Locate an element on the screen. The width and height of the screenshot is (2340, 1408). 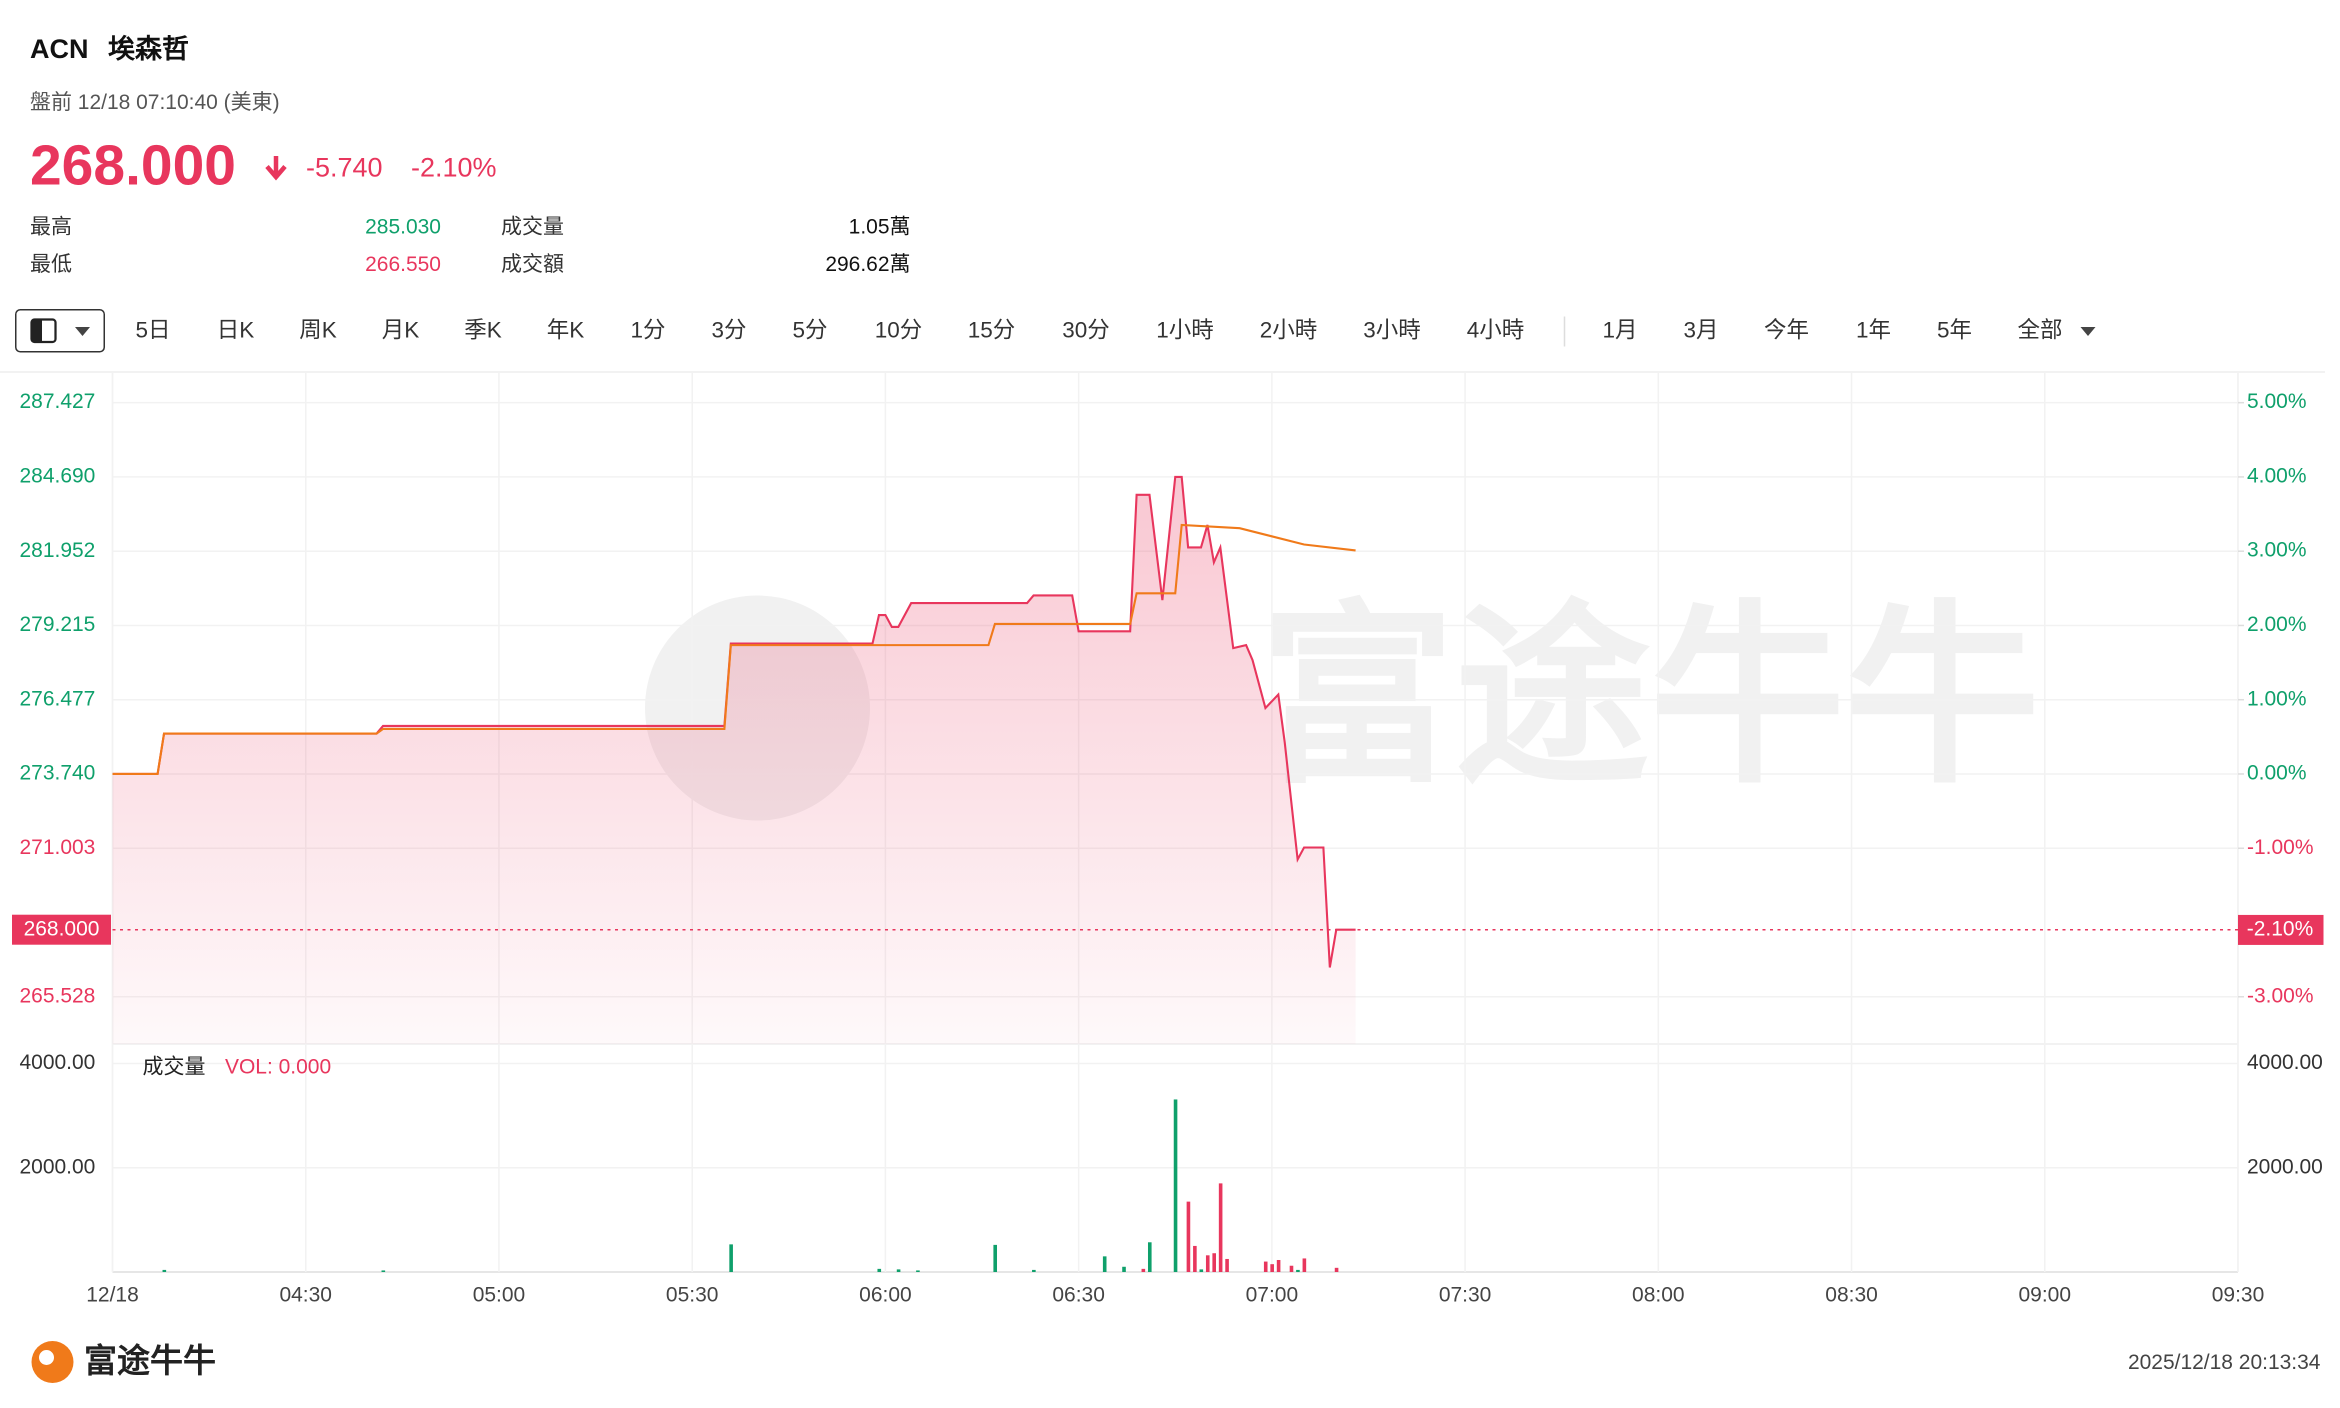
y-tick-label: 273.740 is located at coordinates (58, 773).